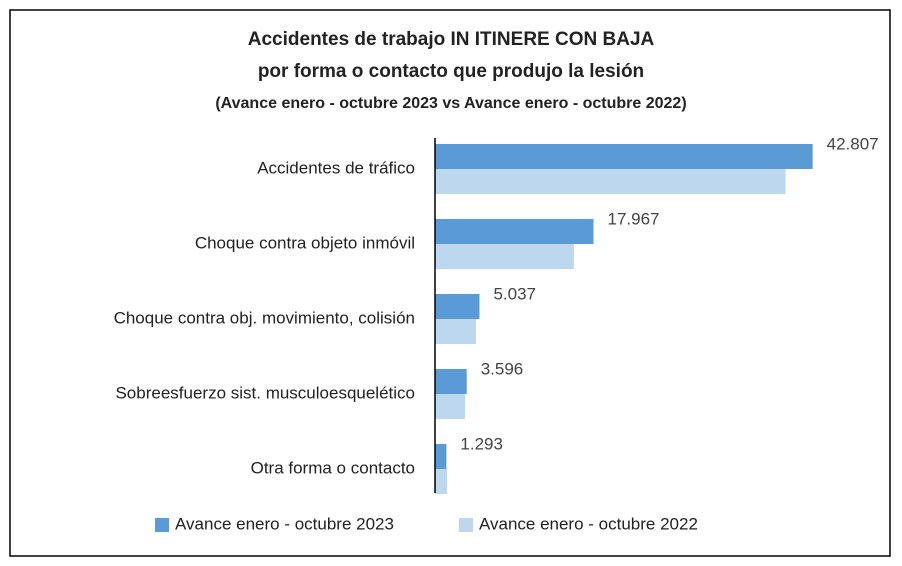  What do you see at coordinates (305, 242) in the screenshot?
I see `y-tick-label: Choque contra objeto inmóvil` at bounding box center [305, 242].